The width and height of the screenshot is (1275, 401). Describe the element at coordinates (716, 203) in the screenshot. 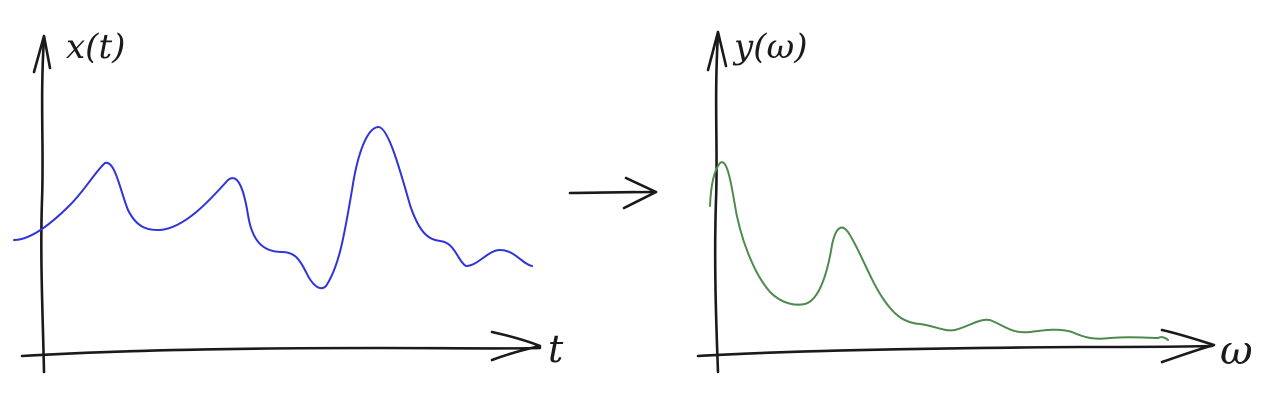

I see `right-y-axis` at that location.